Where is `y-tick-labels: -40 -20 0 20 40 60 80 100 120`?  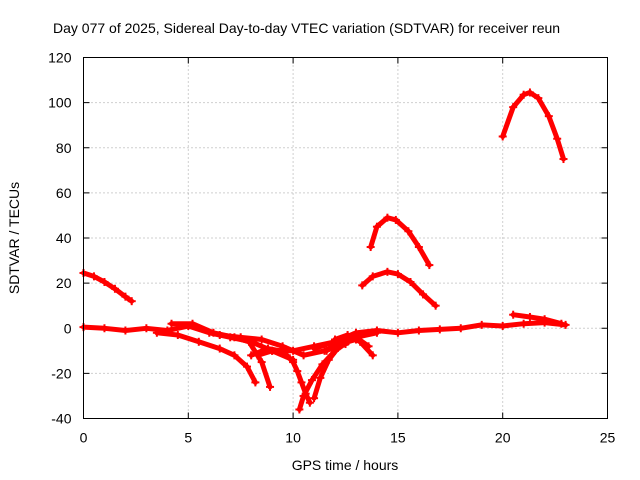
y-tick-labels: -40 -20 0 20 40 60 80 100 120 is located at coordinates (60, 238).